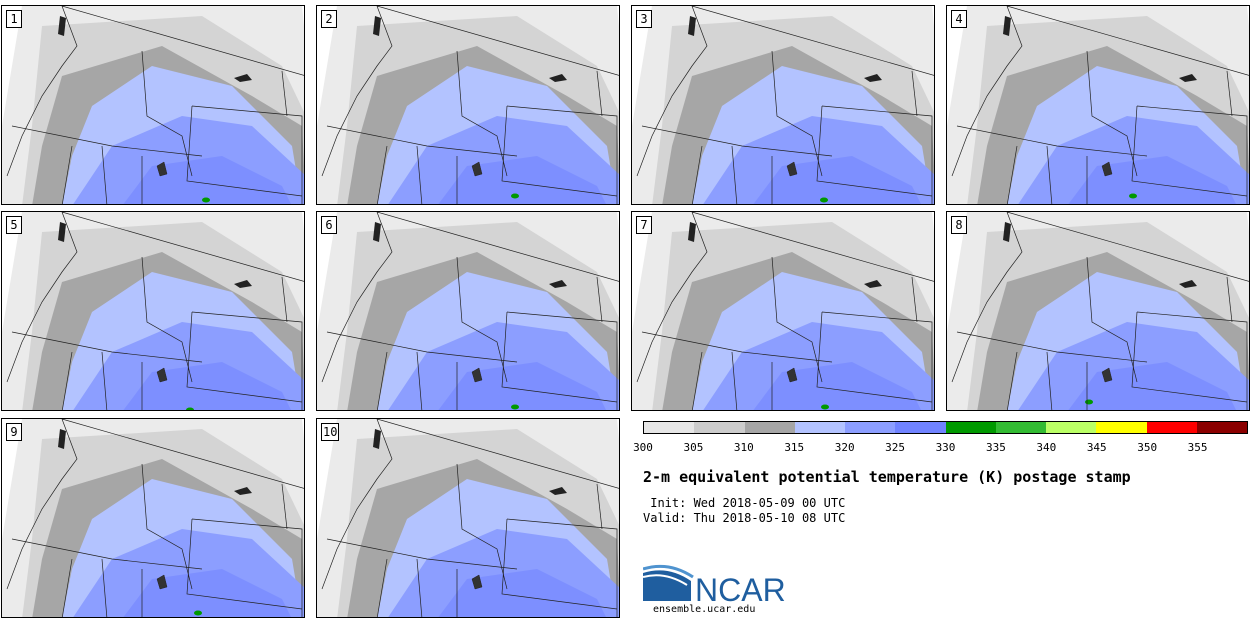 Image resolution: width=1260 pixels, height=619 pixels. Describe the element at coordinates (959, 19) in the screenshot. I see `panel-number: 4` at that location.